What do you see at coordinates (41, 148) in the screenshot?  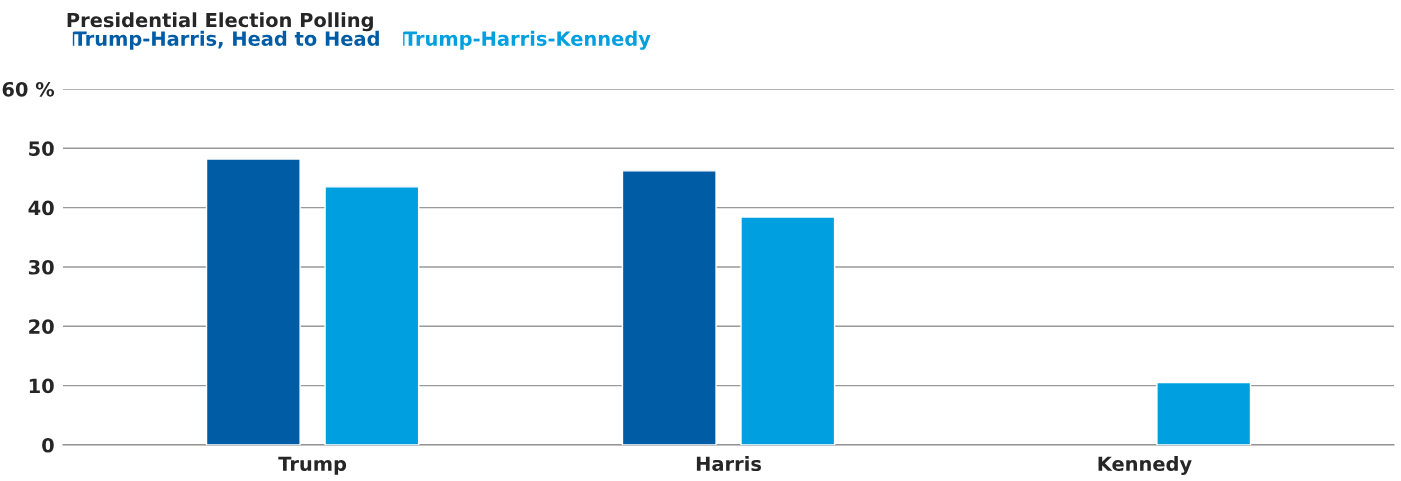 I see `y-tick-label: 50` at bounding box center [41, 148].